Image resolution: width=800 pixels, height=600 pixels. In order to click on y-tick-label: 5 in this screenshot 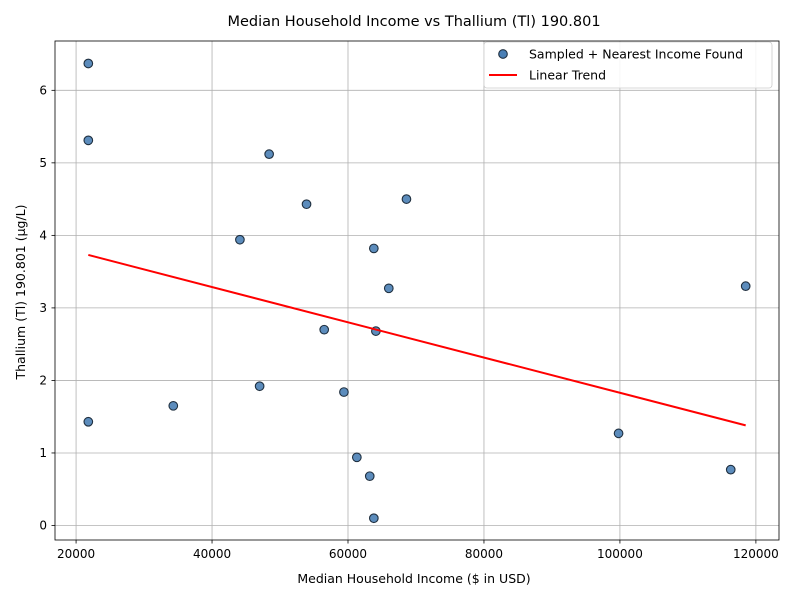, I will do `click(43, 163)`.